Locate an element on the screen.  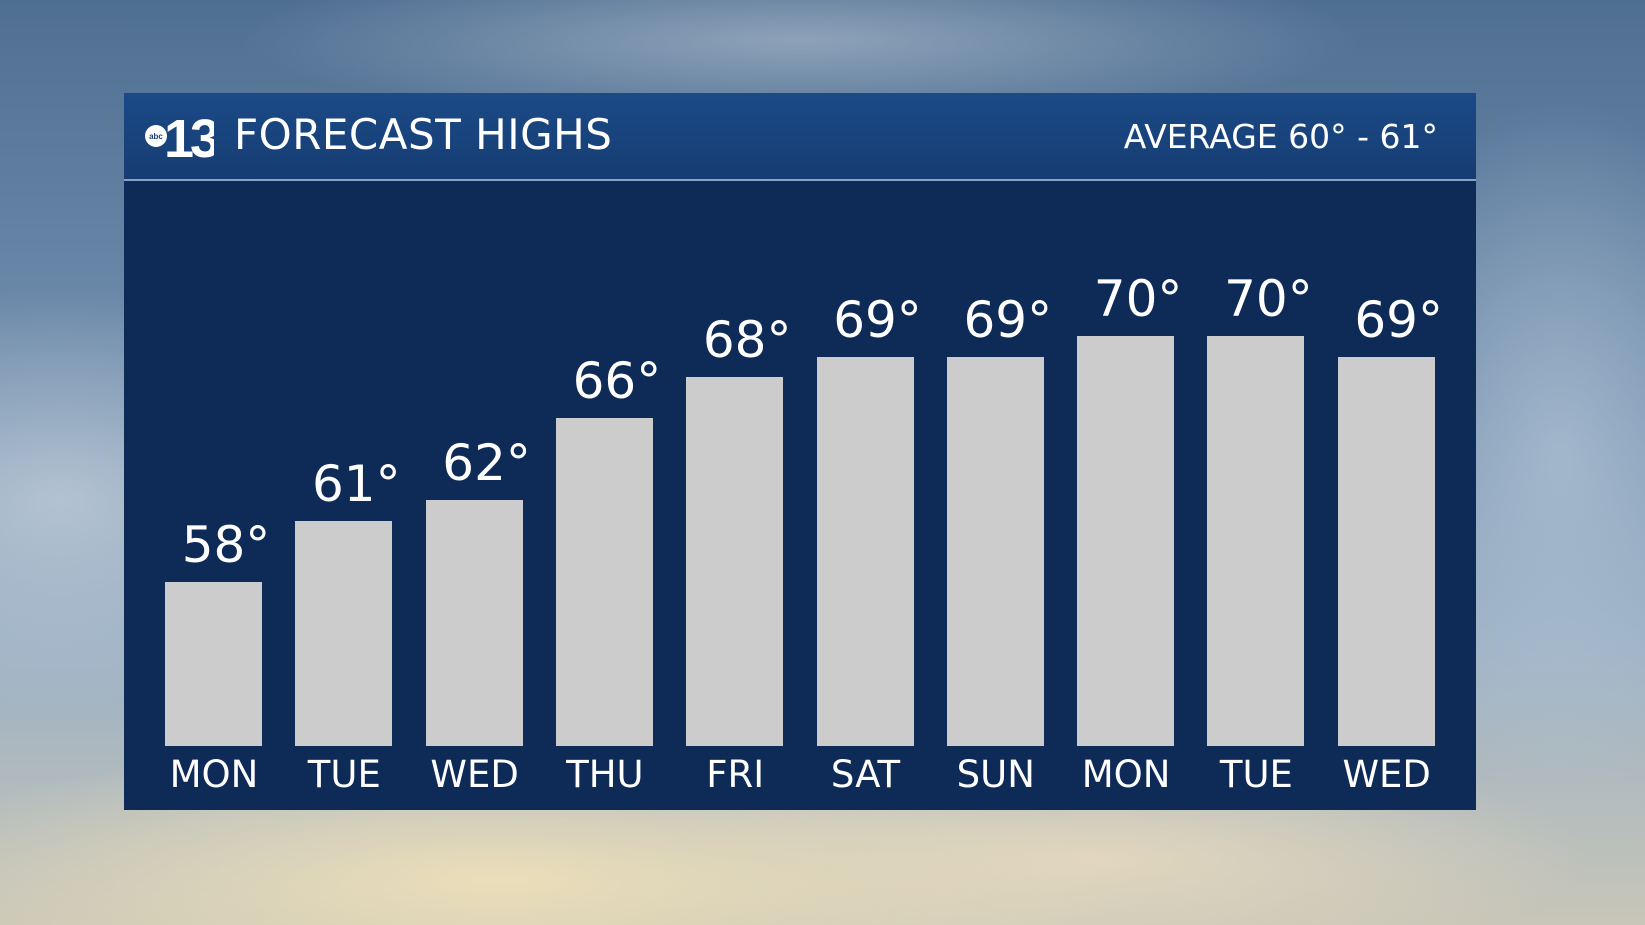
day-label: FRI is located at coordinates (735, 774).